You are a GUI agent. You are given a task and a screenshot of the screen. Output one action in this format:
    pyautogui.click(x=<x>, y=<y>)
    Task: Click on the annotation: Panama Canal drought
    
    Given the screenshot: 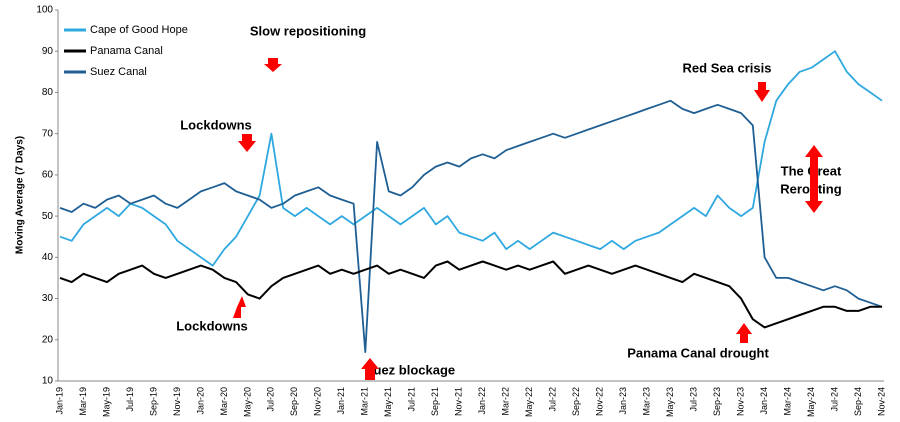 What is the action you would take?
    pyautogui.click(x=698, y=352)
    